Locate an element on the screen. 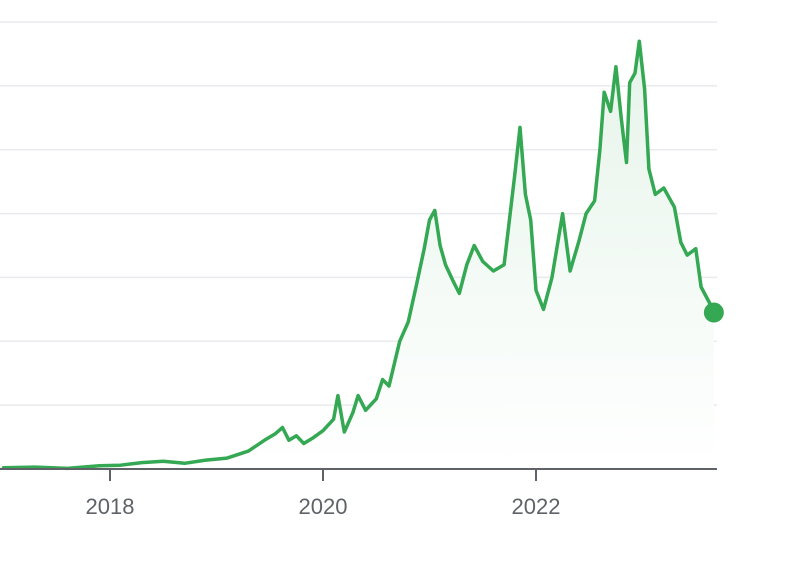 This screenshot has height=570, width=786. x-tick-label: 2020 is located at coordinates (323, 506).